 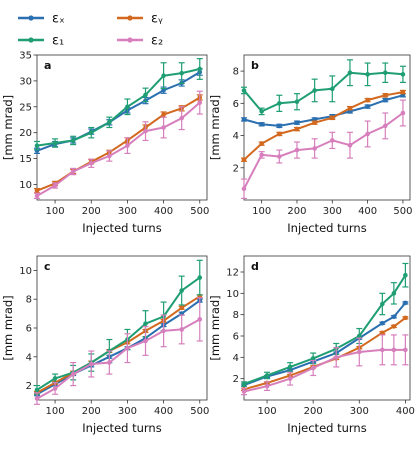 I want to click on legend-marker-e1, so click(x=31, y=40).